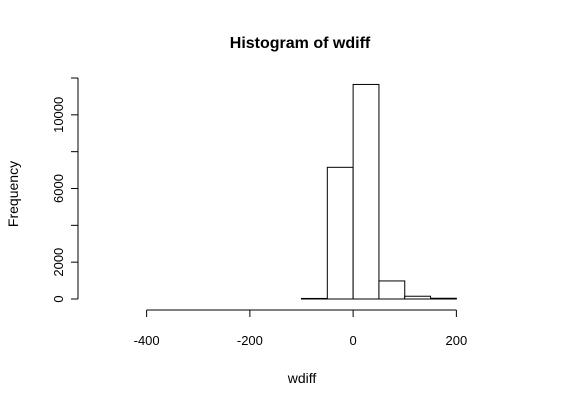  Describe the element at coordinates (353, 340) in the screenshot. I see `x-tick-label: 0` at that location.